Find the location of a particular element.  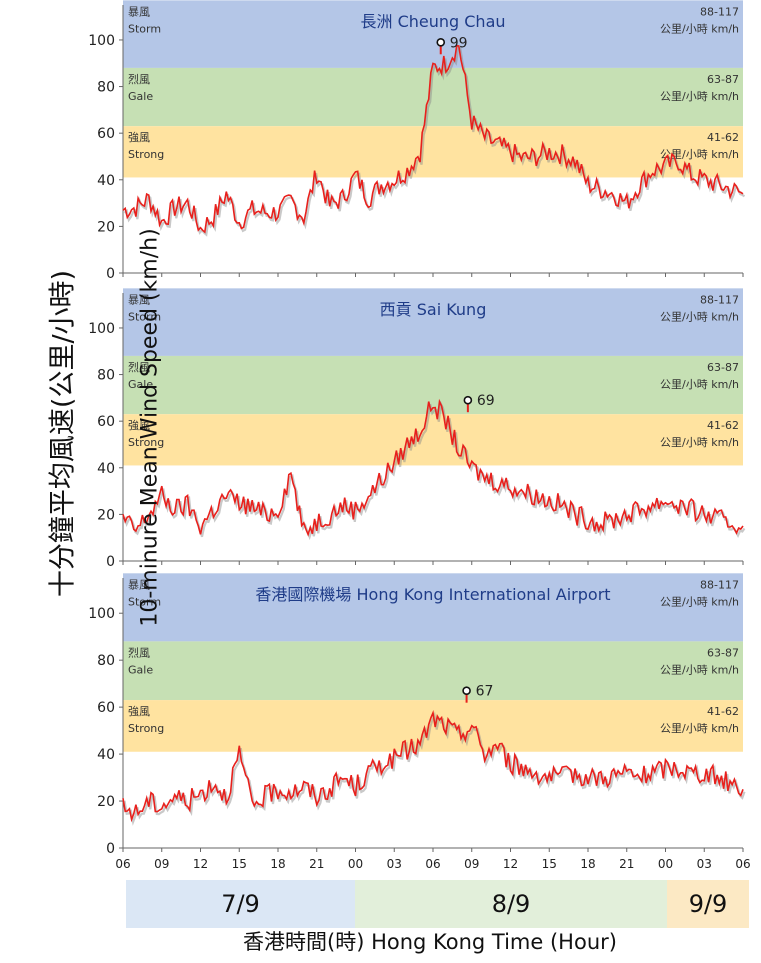

panel-title: 西貢 Sai Kung is located at coordinates (433, 309).